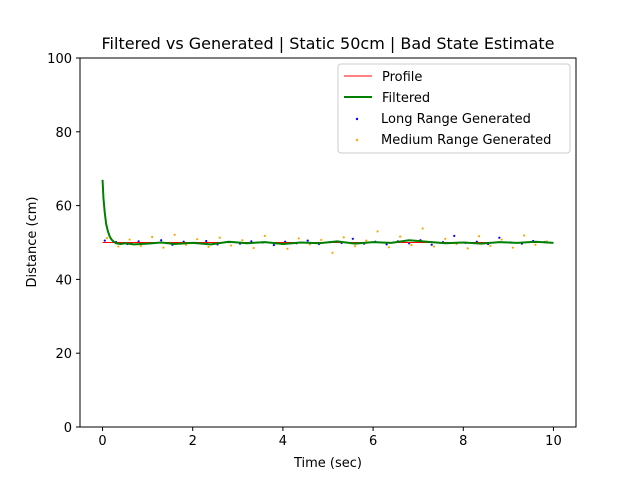  I want to click on x-axis-label: Time (sec), so click(327, 463).